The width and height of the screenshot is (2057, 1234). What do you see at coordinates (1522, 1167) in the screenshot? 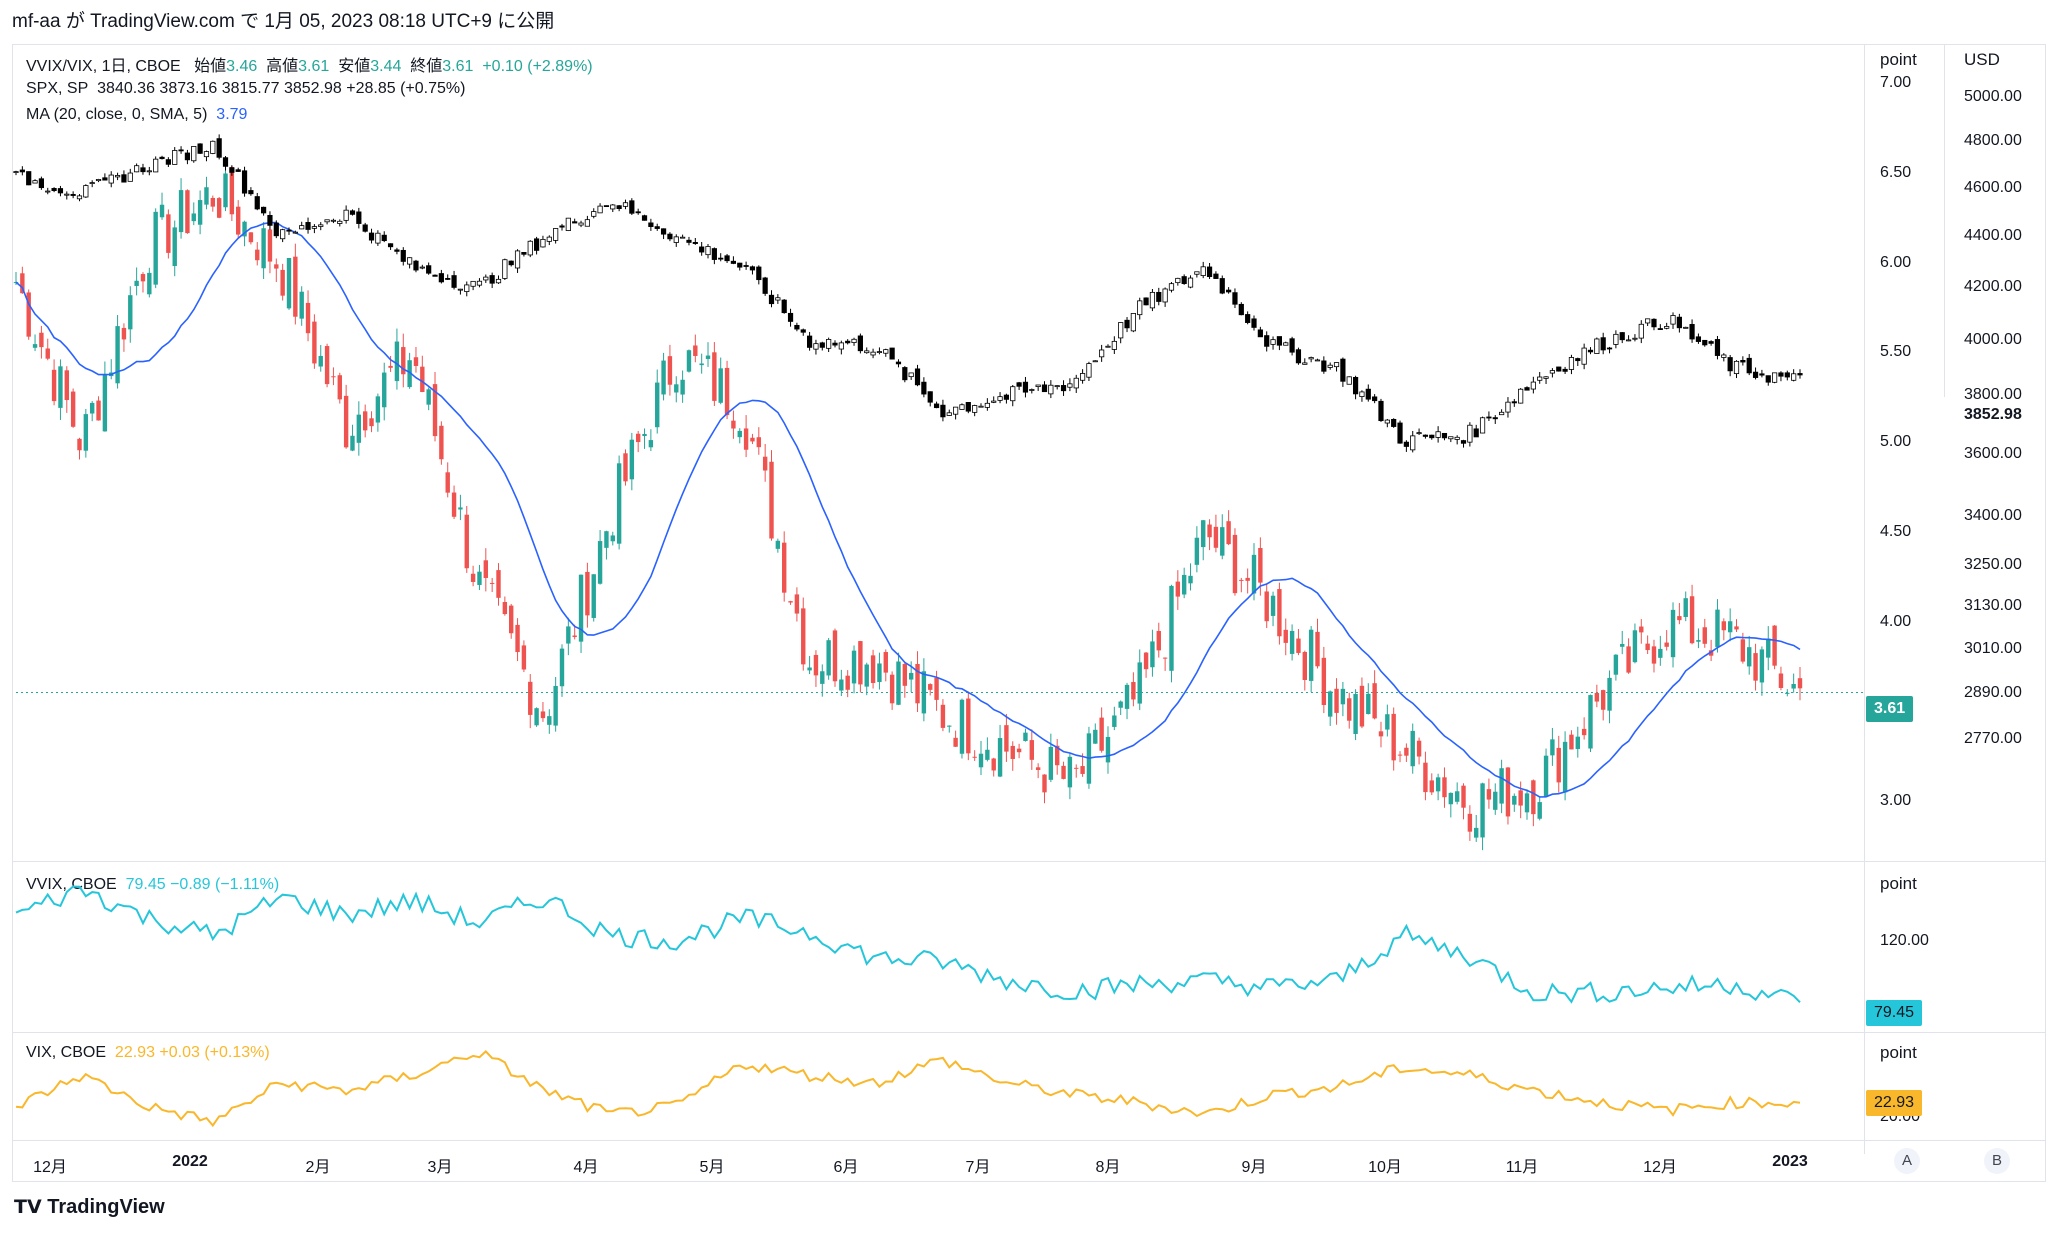
I see `x-tick: 11月` at bounding box center [1522, 1167].